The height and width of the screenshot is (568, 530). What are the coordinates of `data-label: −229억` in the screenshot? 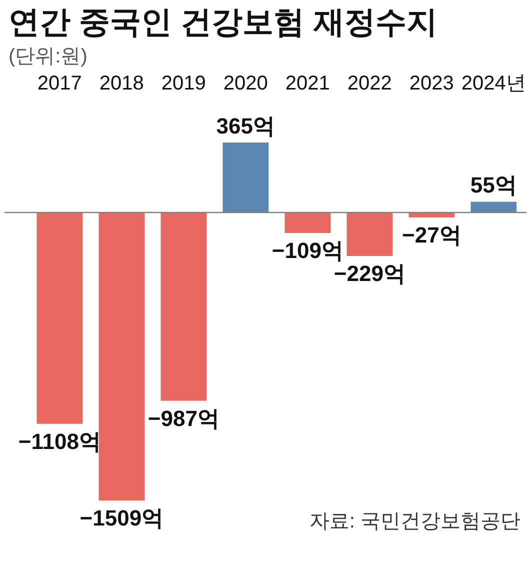 It's located at (370, 273).